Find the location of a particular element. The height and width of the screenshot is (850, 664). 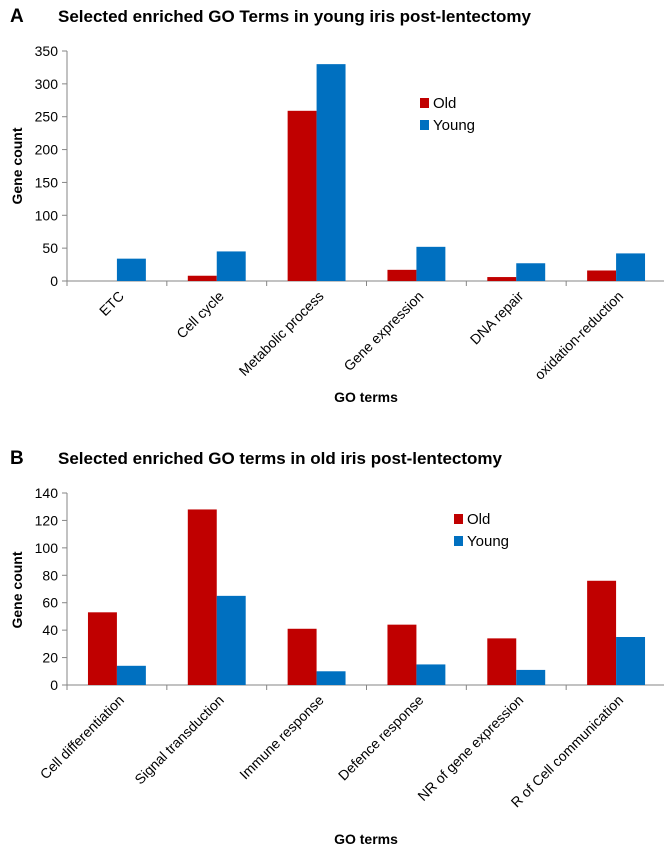

y-tick-label: 80 is located at coordinates (50, 575).